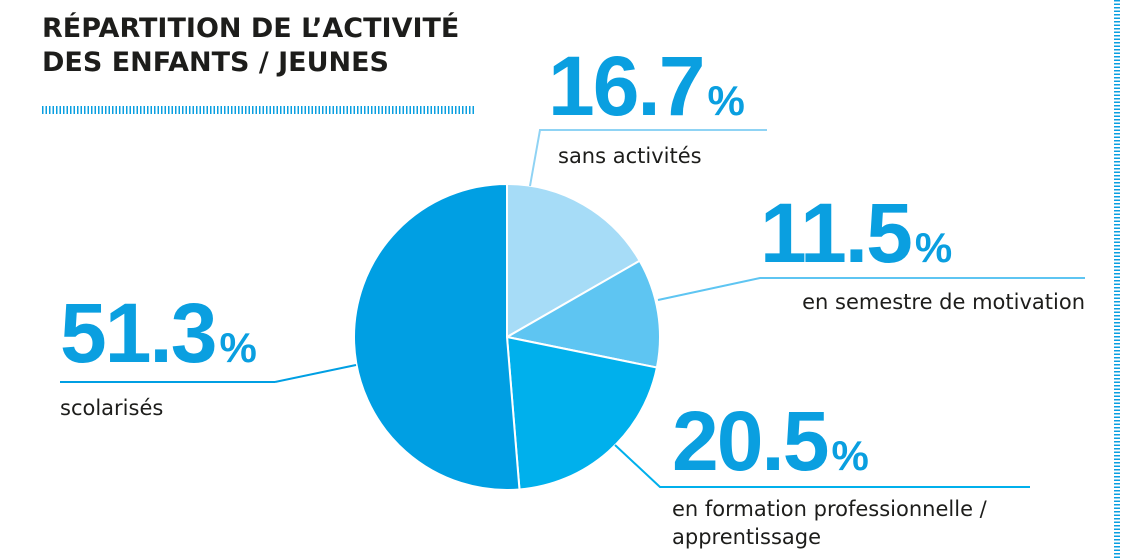 Image resolution: width=1124 pixels, height=558 pixels. I want to click on value-number: 11.5, so click(835, 233).